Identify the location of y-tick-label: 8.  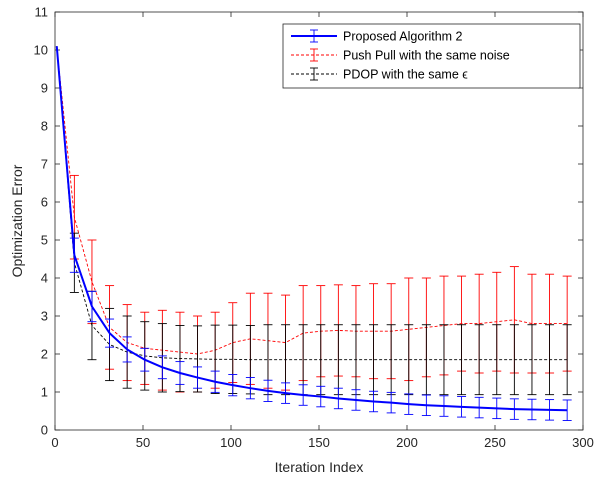
(44, 126).